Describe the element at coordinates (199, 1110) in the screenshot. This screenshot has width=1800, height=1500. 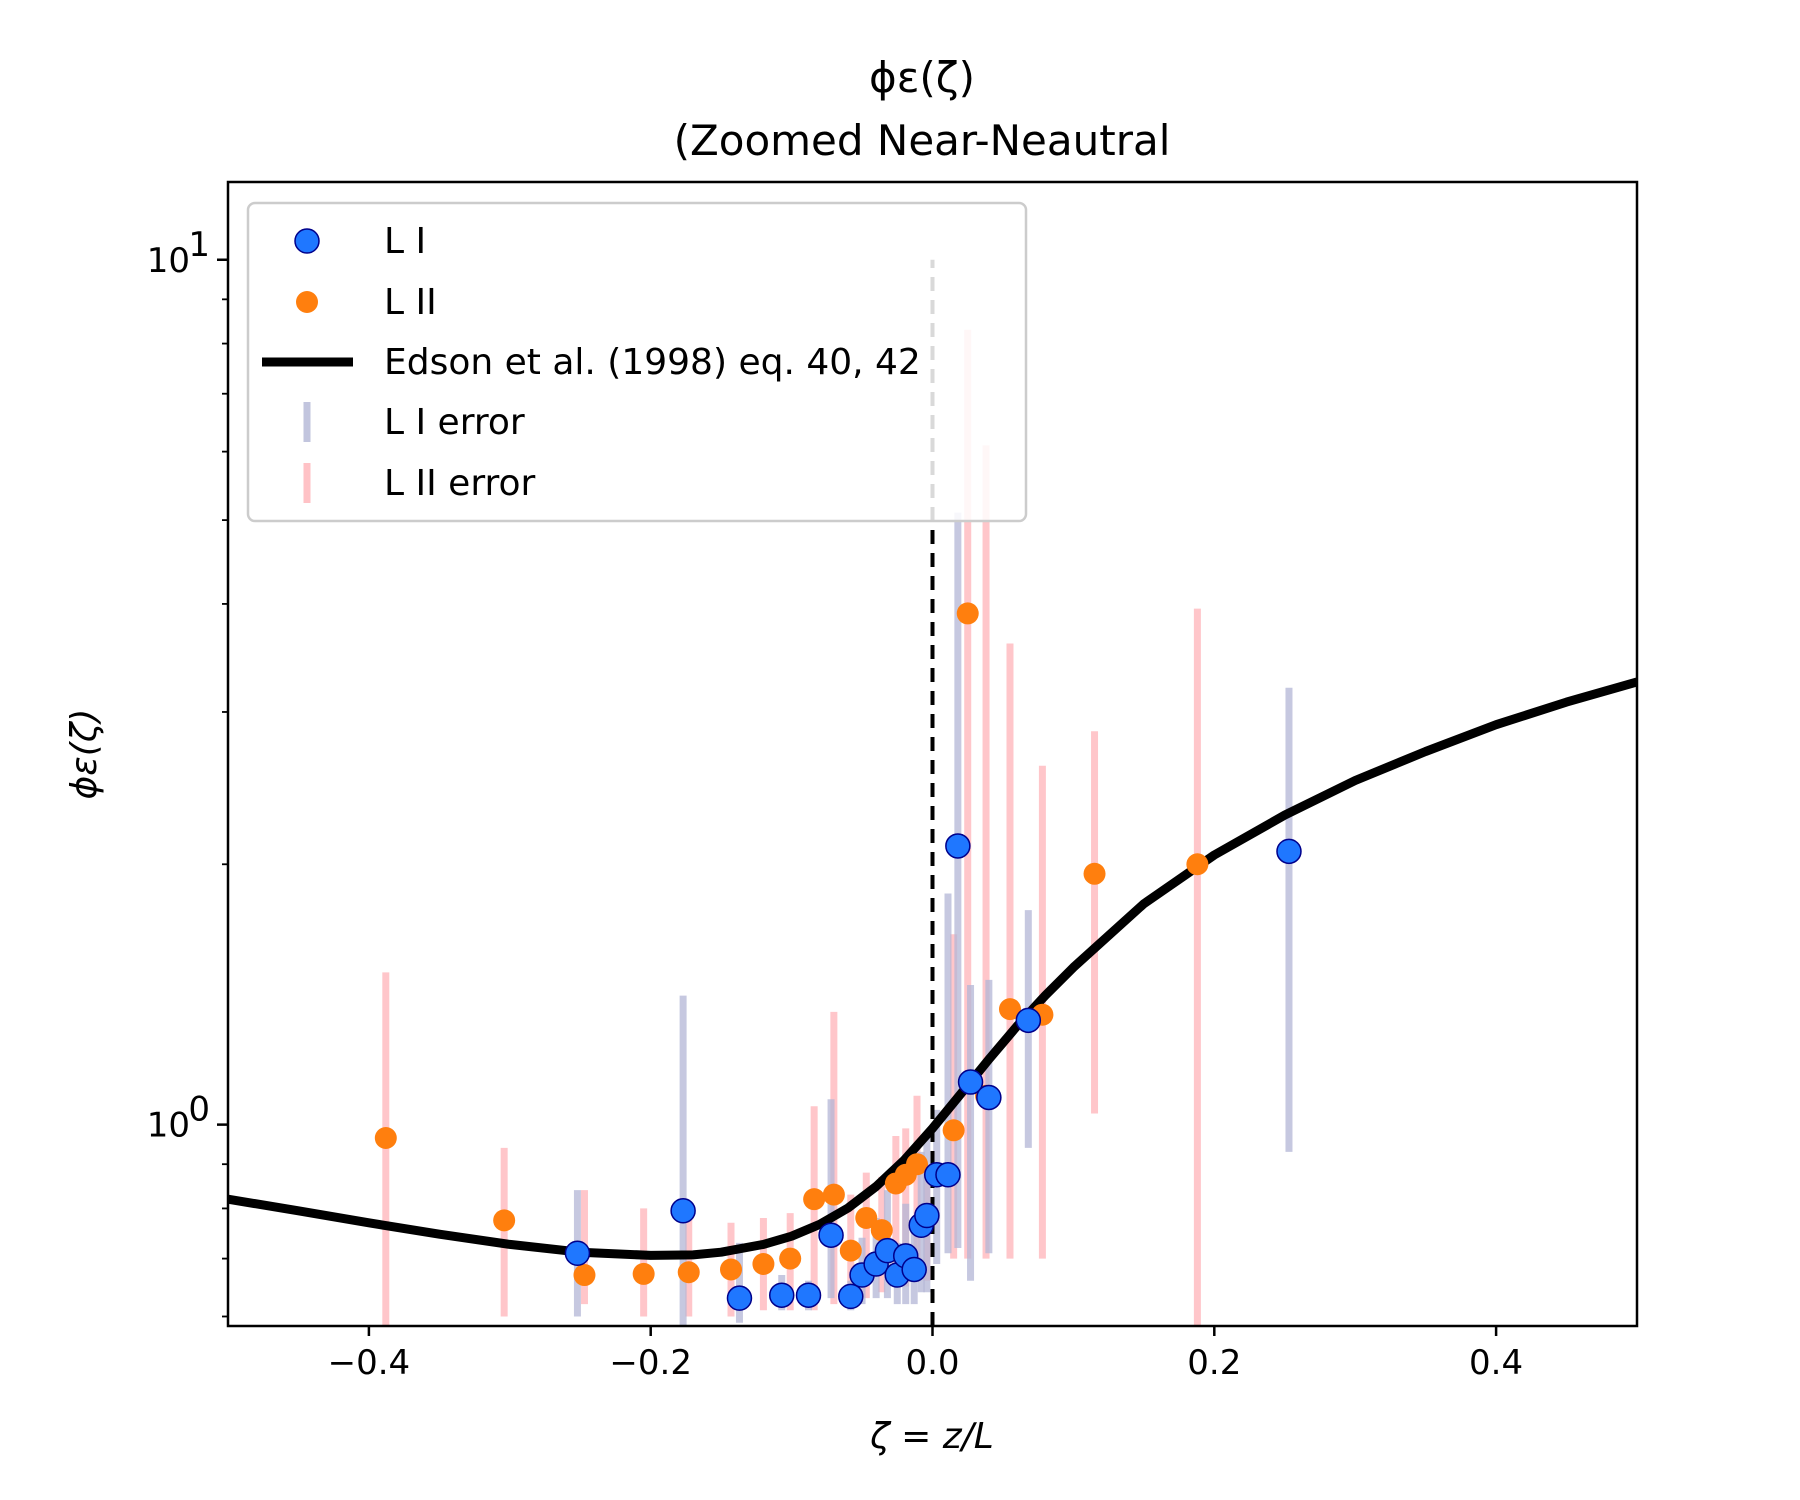
I see `y-tick-exponent-0: 0` at that location.